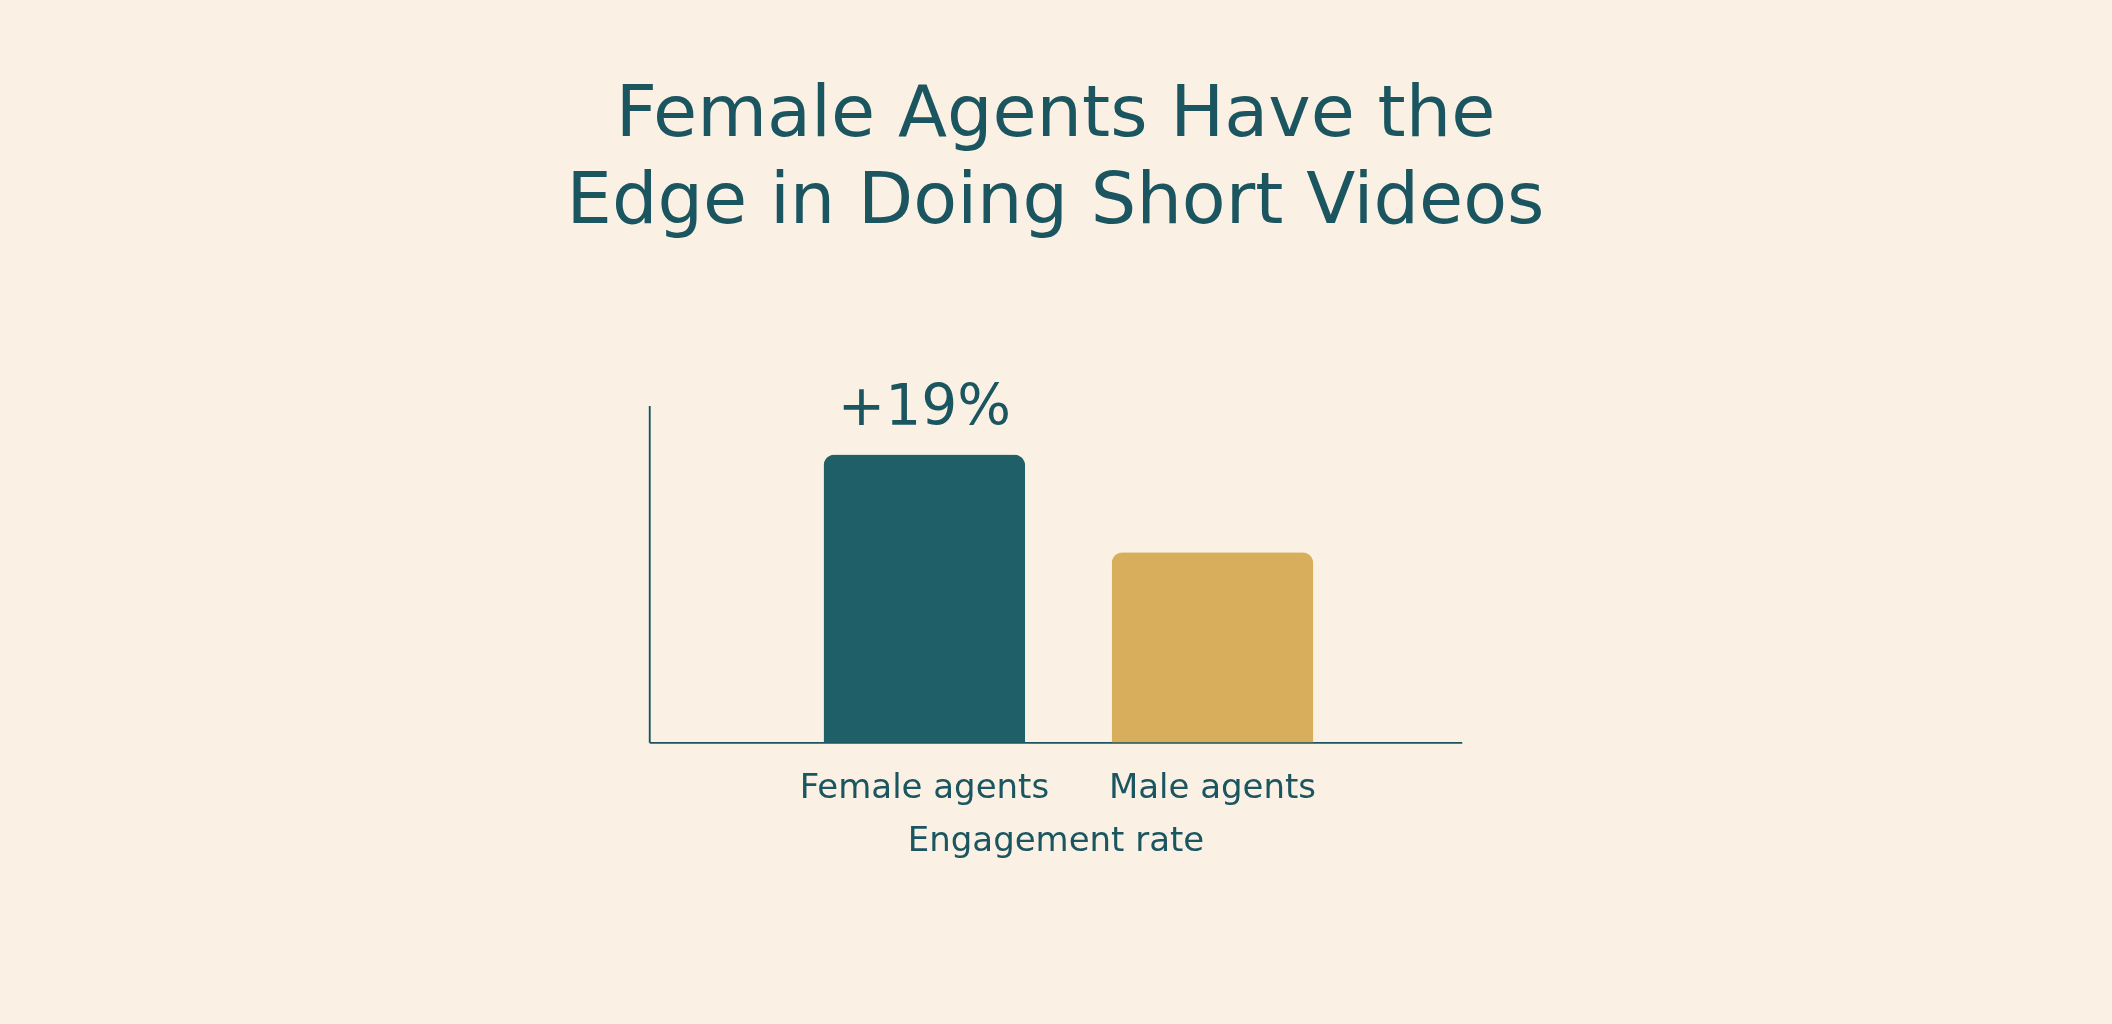  What do you see at coordinates (1212, 785) in the screenshot?
I see `x-tick-label: Male agents` at bounding box center [1212, 785].